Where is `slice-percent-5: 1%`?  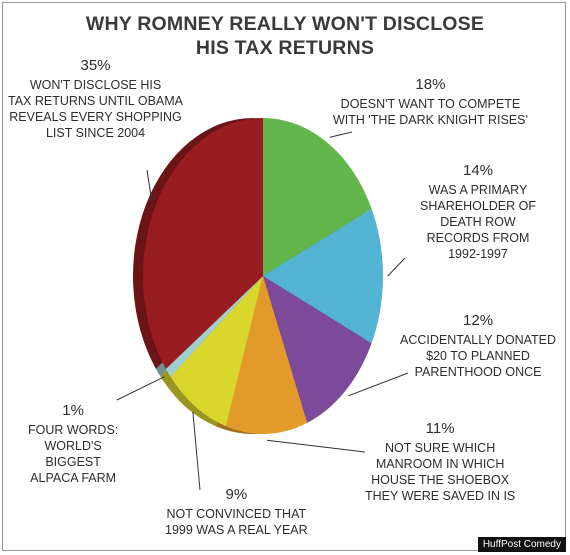
slice-percent-5: 1% is located at coordinates (73, 410).